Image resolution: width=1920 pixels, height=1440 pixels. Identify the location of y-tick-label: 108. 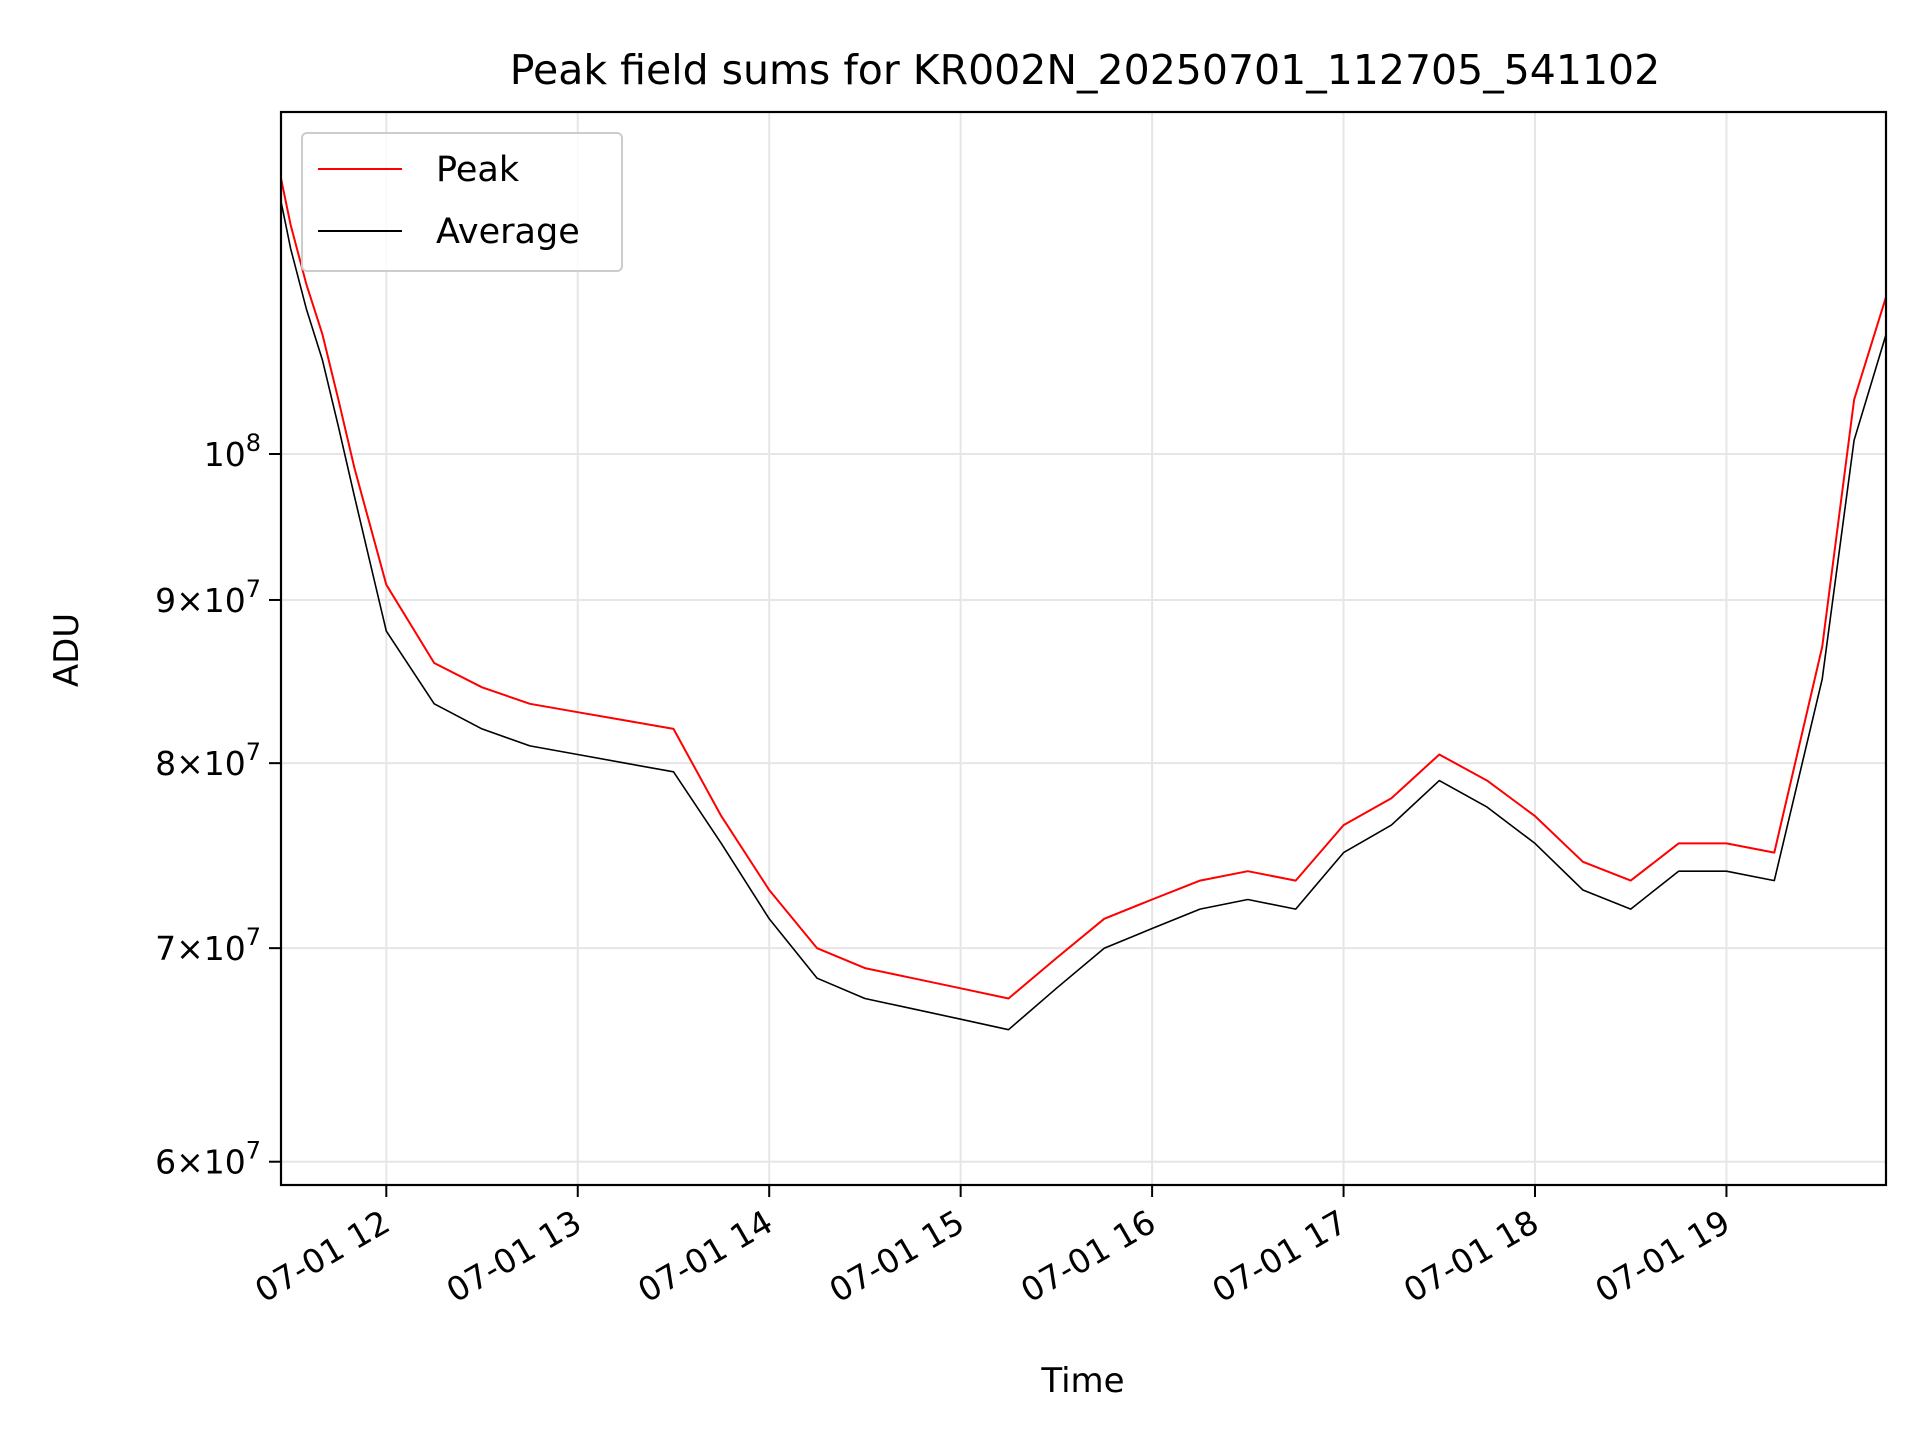
(232, 451).